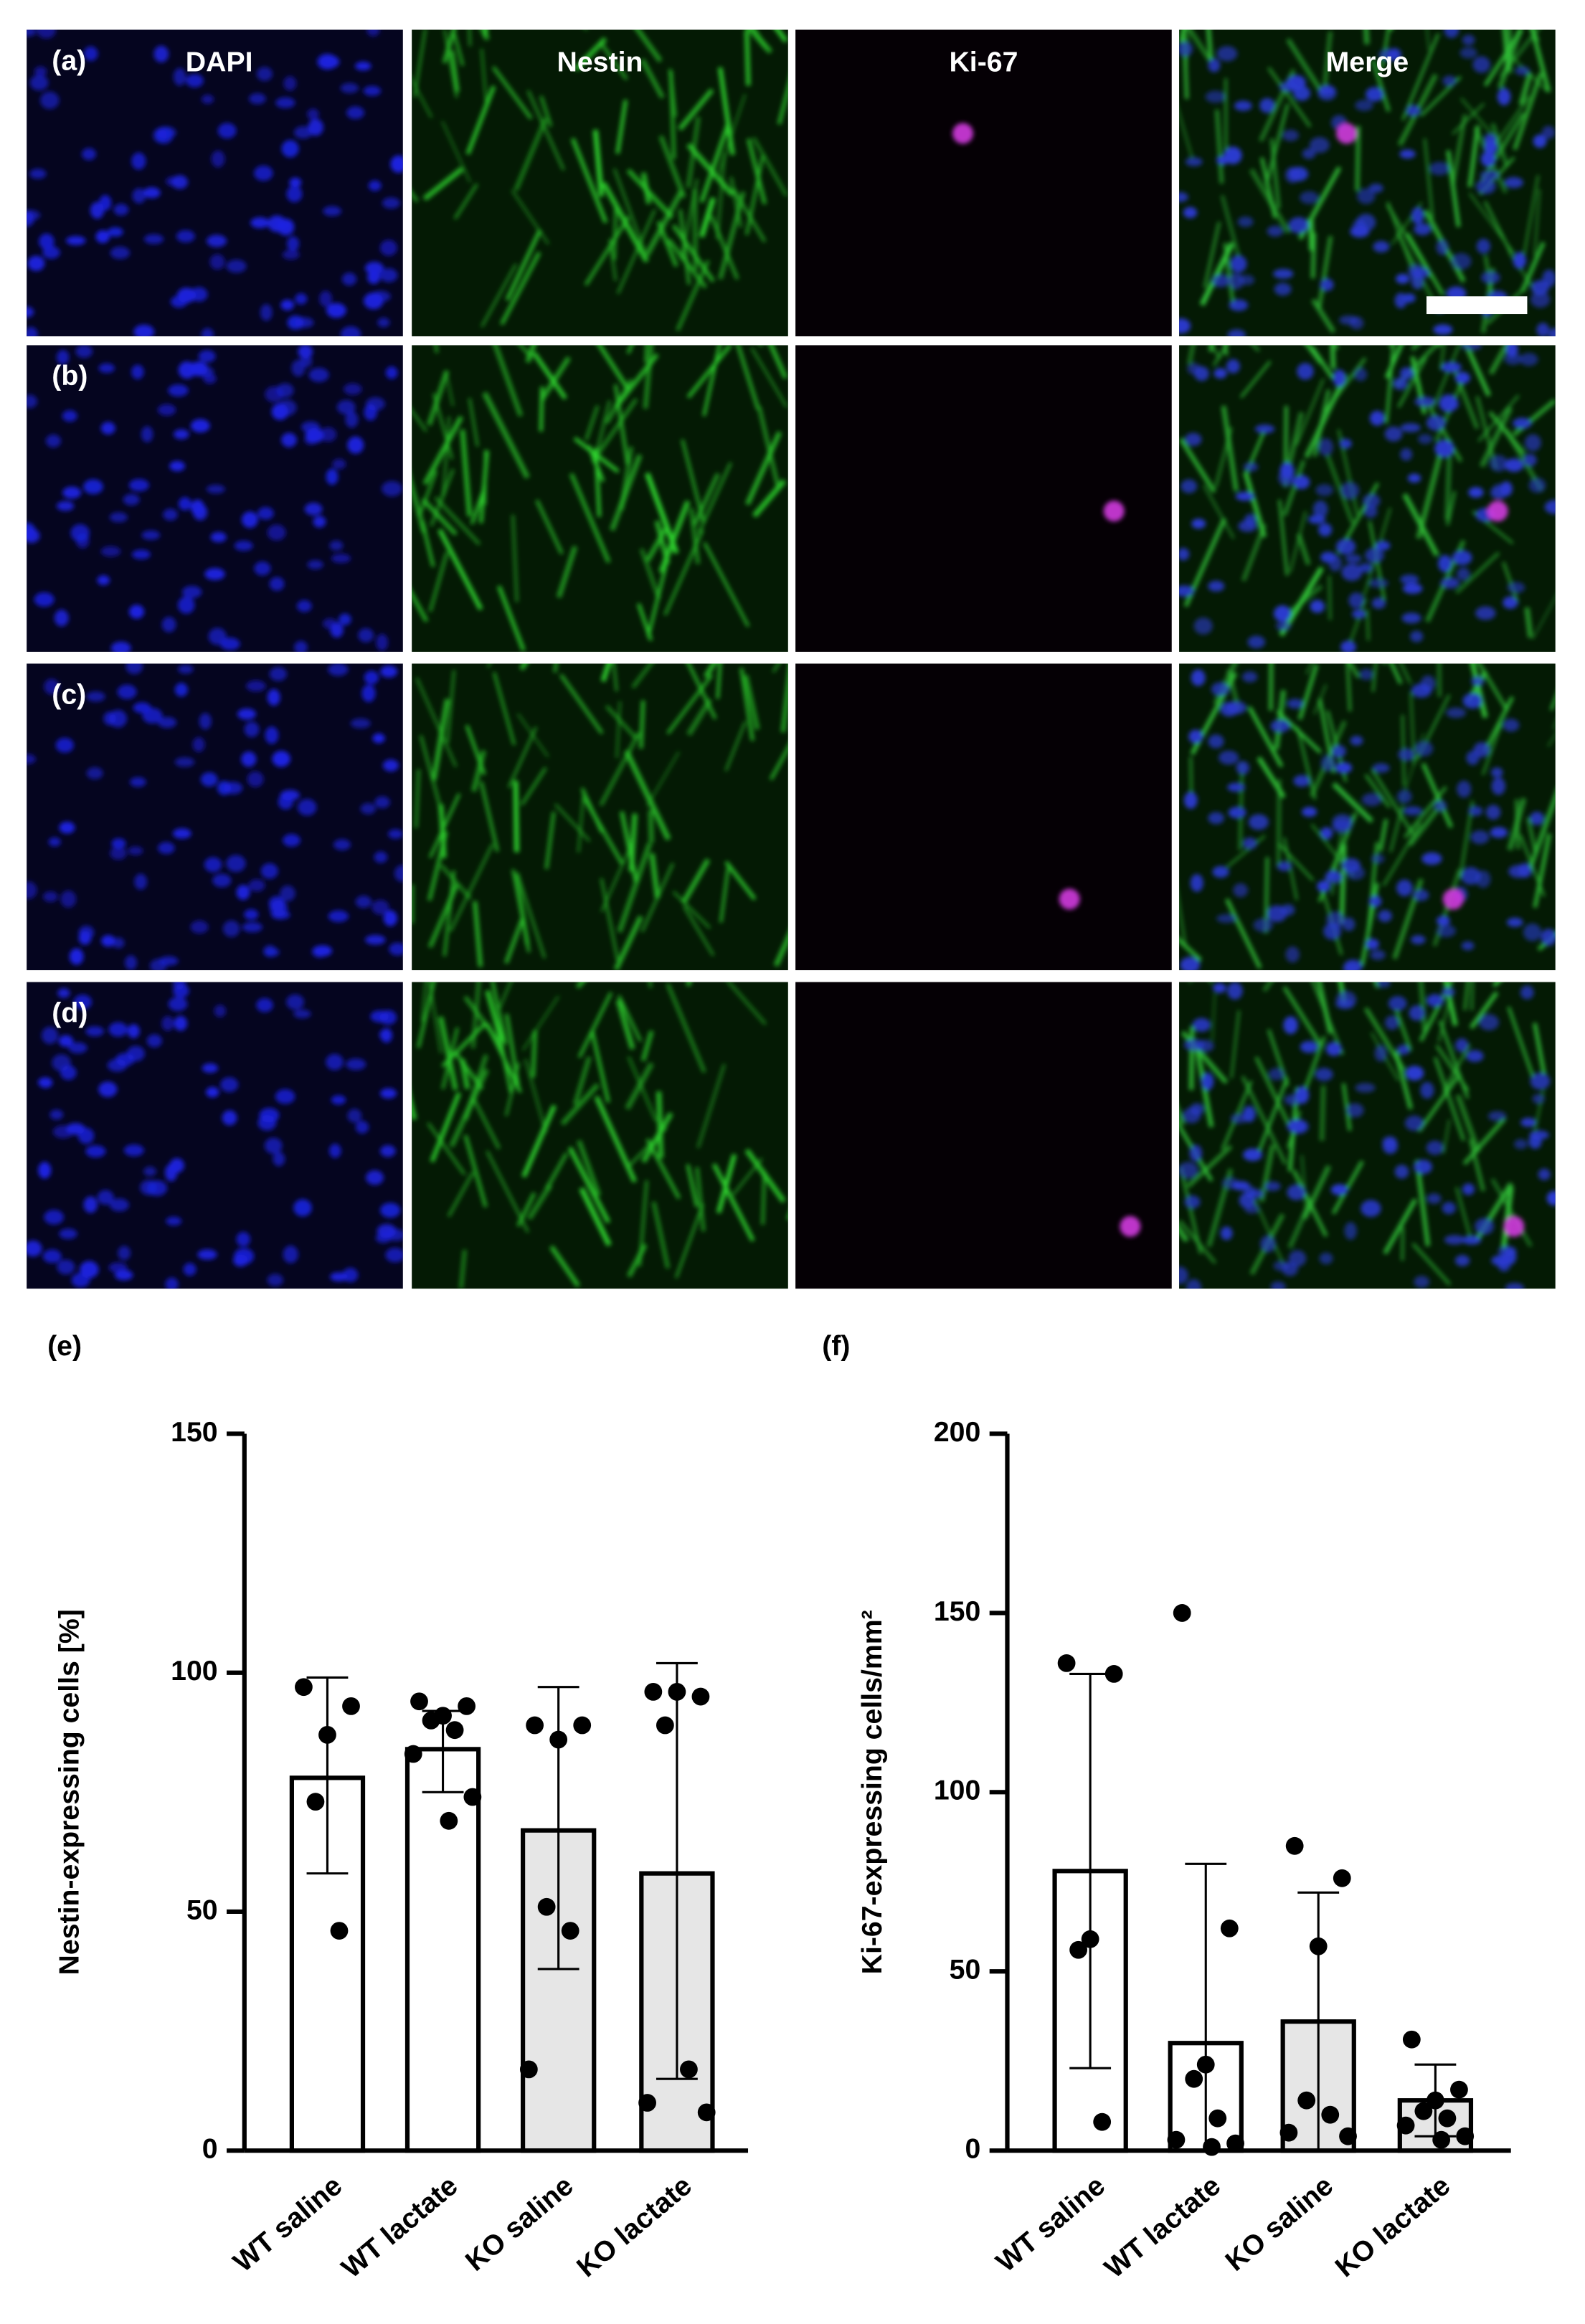  What do you see at coordinates (69, 376) in the screenshot?
I see `row-label: (b)` at bounding box center [69, 376].